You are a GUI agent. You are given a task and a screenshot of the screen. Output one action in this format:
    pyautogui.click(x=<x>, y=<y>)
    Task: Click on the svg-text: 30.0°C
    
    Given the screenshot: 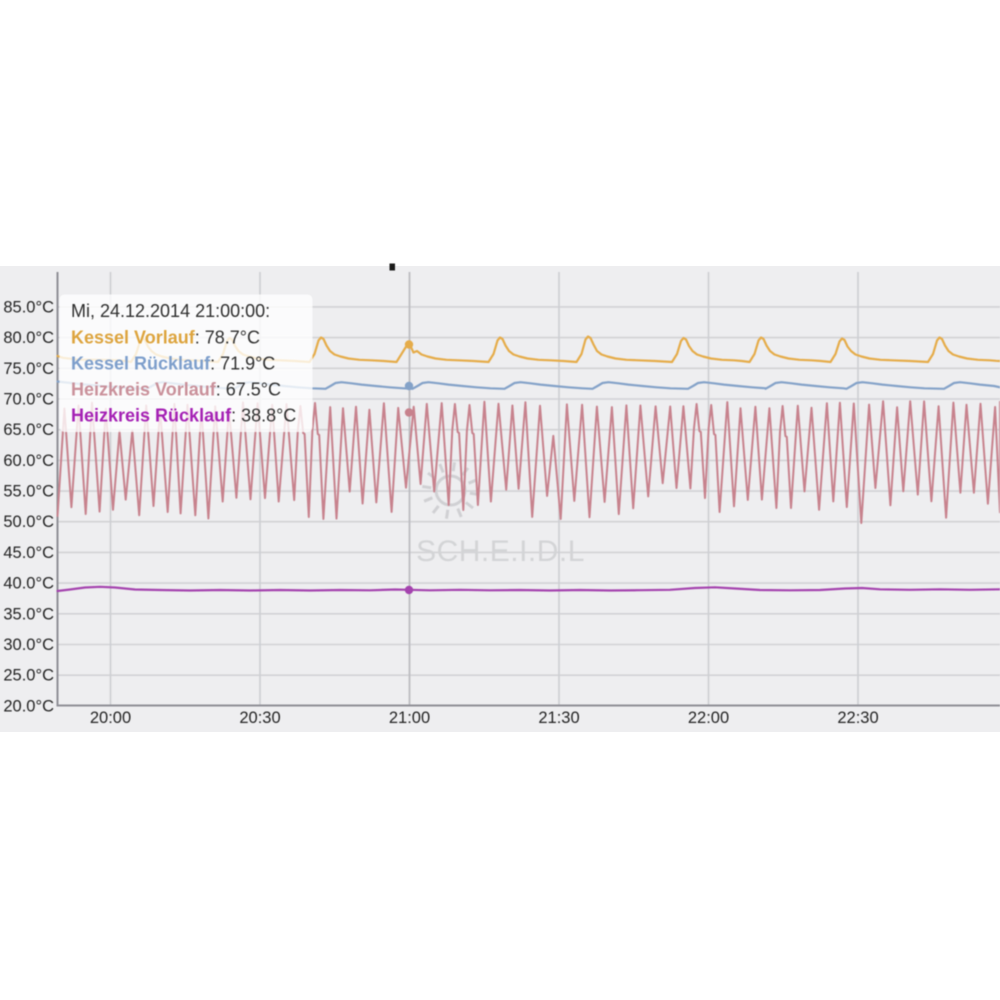 What is the action you would take?
    pyautogui.click(x=28, y=645)
    